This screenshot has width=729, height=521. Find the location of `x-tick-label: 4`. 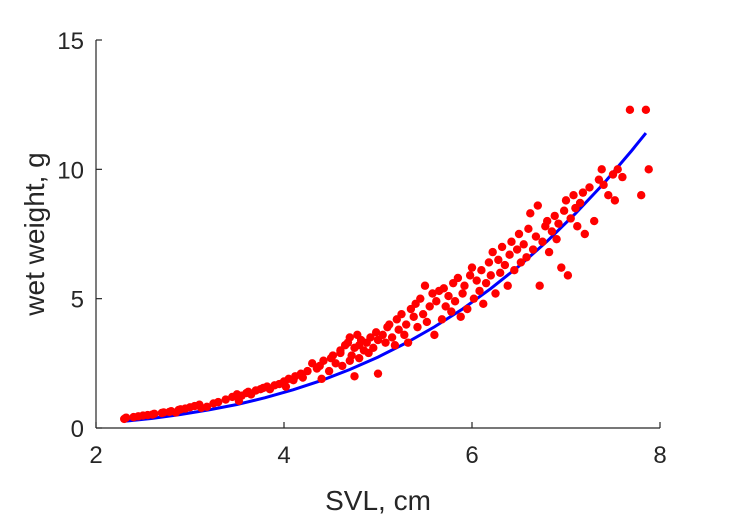

x-tick-label: 4 is located at coordinates (283, 455).